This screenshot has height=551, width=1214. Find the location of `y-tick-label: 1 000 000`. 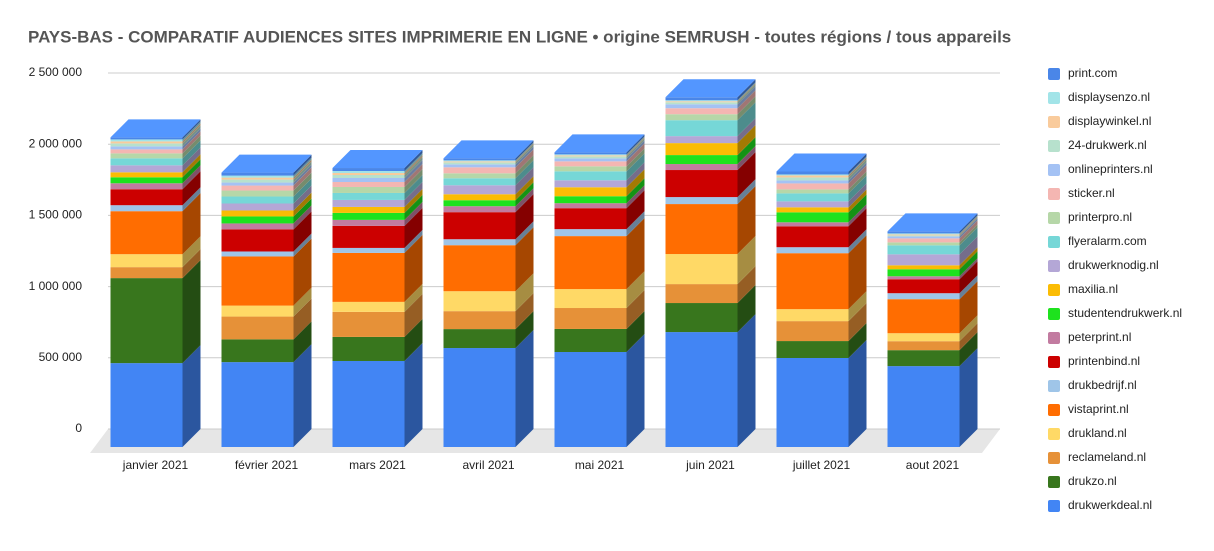

y-tick-label: 1 000 000 is located at coordinates (56, 286).